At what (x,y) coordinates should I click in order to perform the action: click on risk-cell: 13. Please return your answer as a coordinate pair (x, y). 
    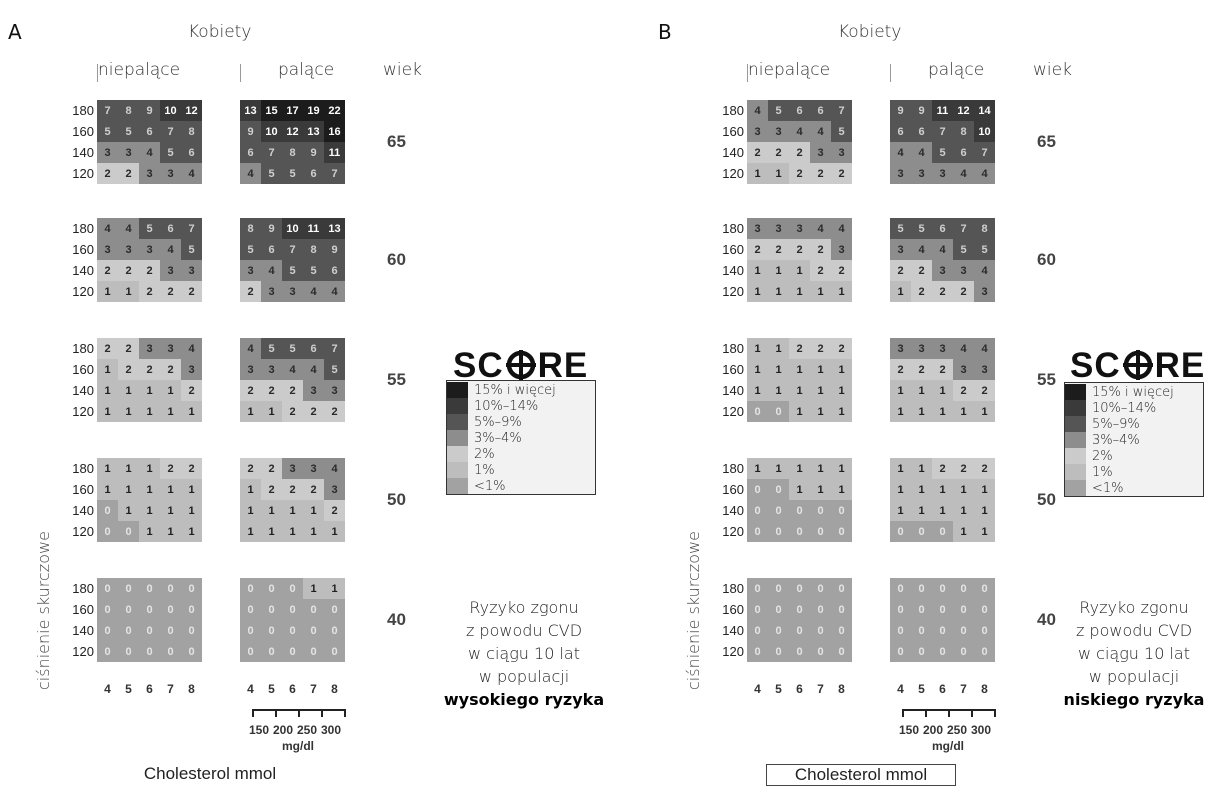
    Looking at the image, I should click on (250, 110).